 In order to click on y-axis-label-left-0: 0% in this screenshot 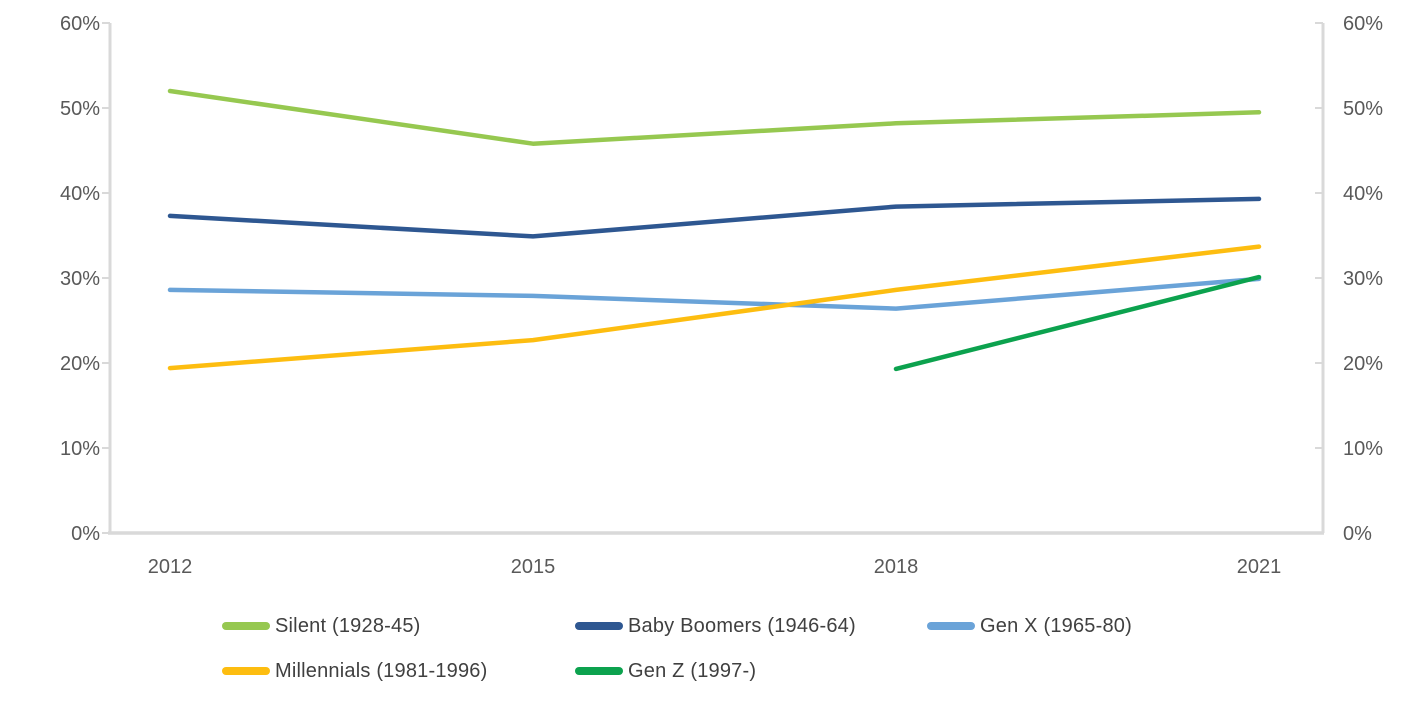, I will do `click(85, 534)`.